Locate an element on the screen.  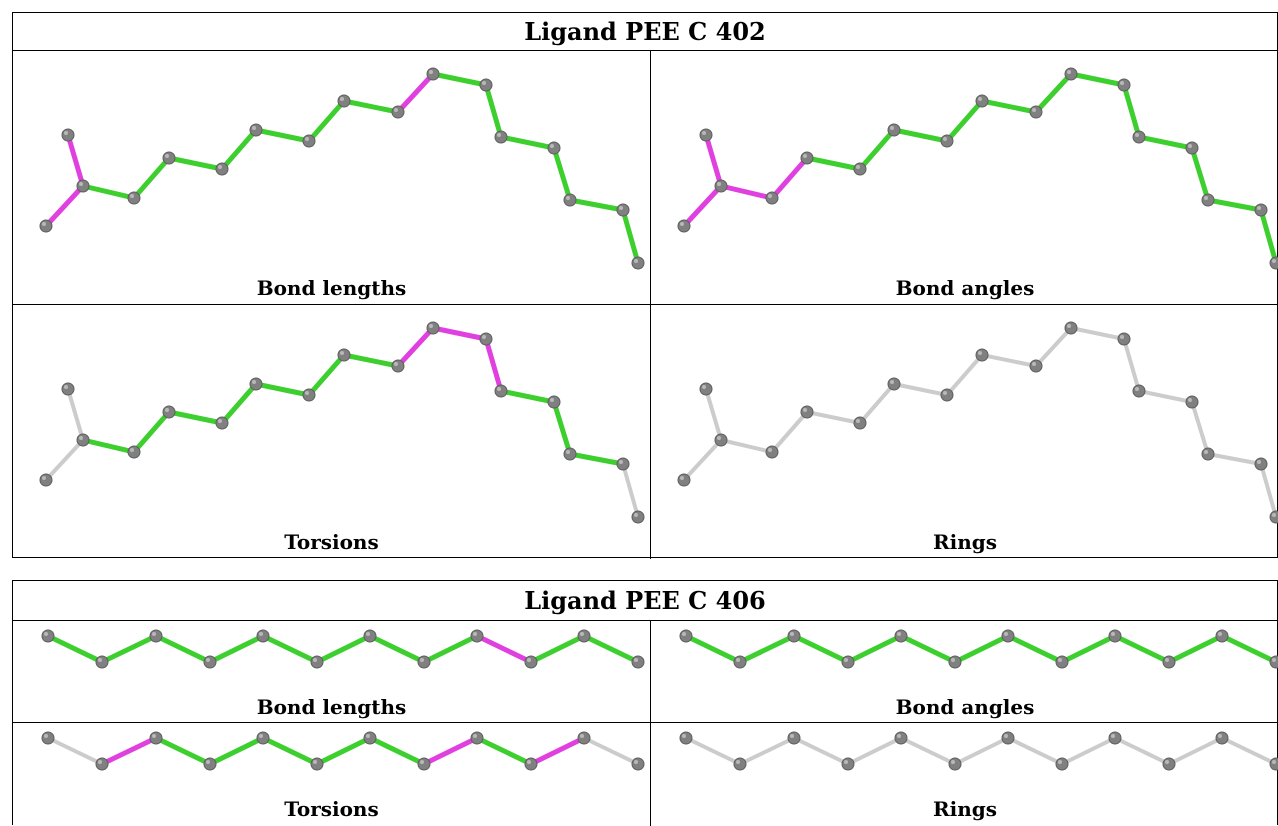
panel-label: Bond angles is located at coordinates (965, 288).